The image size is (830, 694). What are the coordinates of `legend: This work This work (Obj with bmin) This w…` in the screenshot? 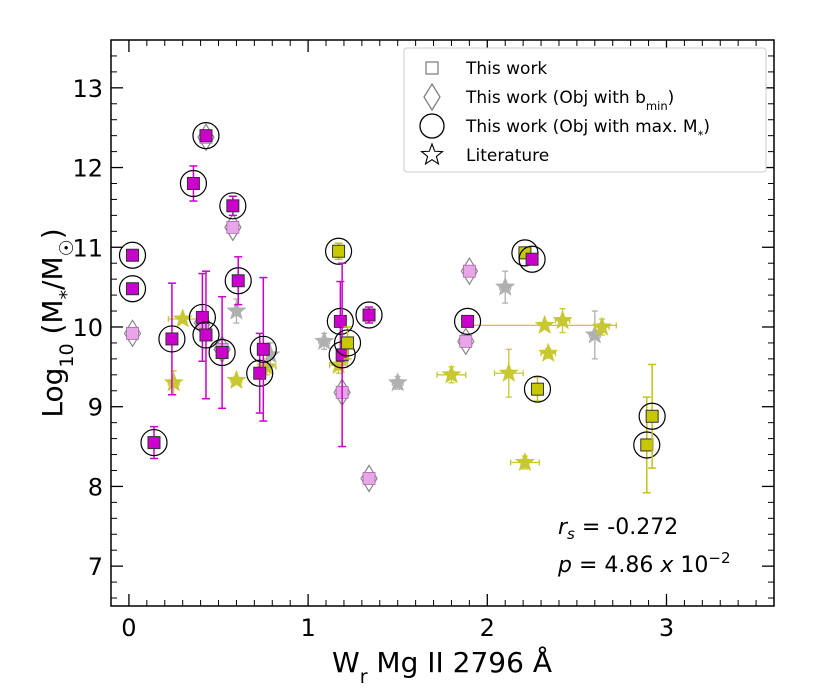 It's located at (585, 110).